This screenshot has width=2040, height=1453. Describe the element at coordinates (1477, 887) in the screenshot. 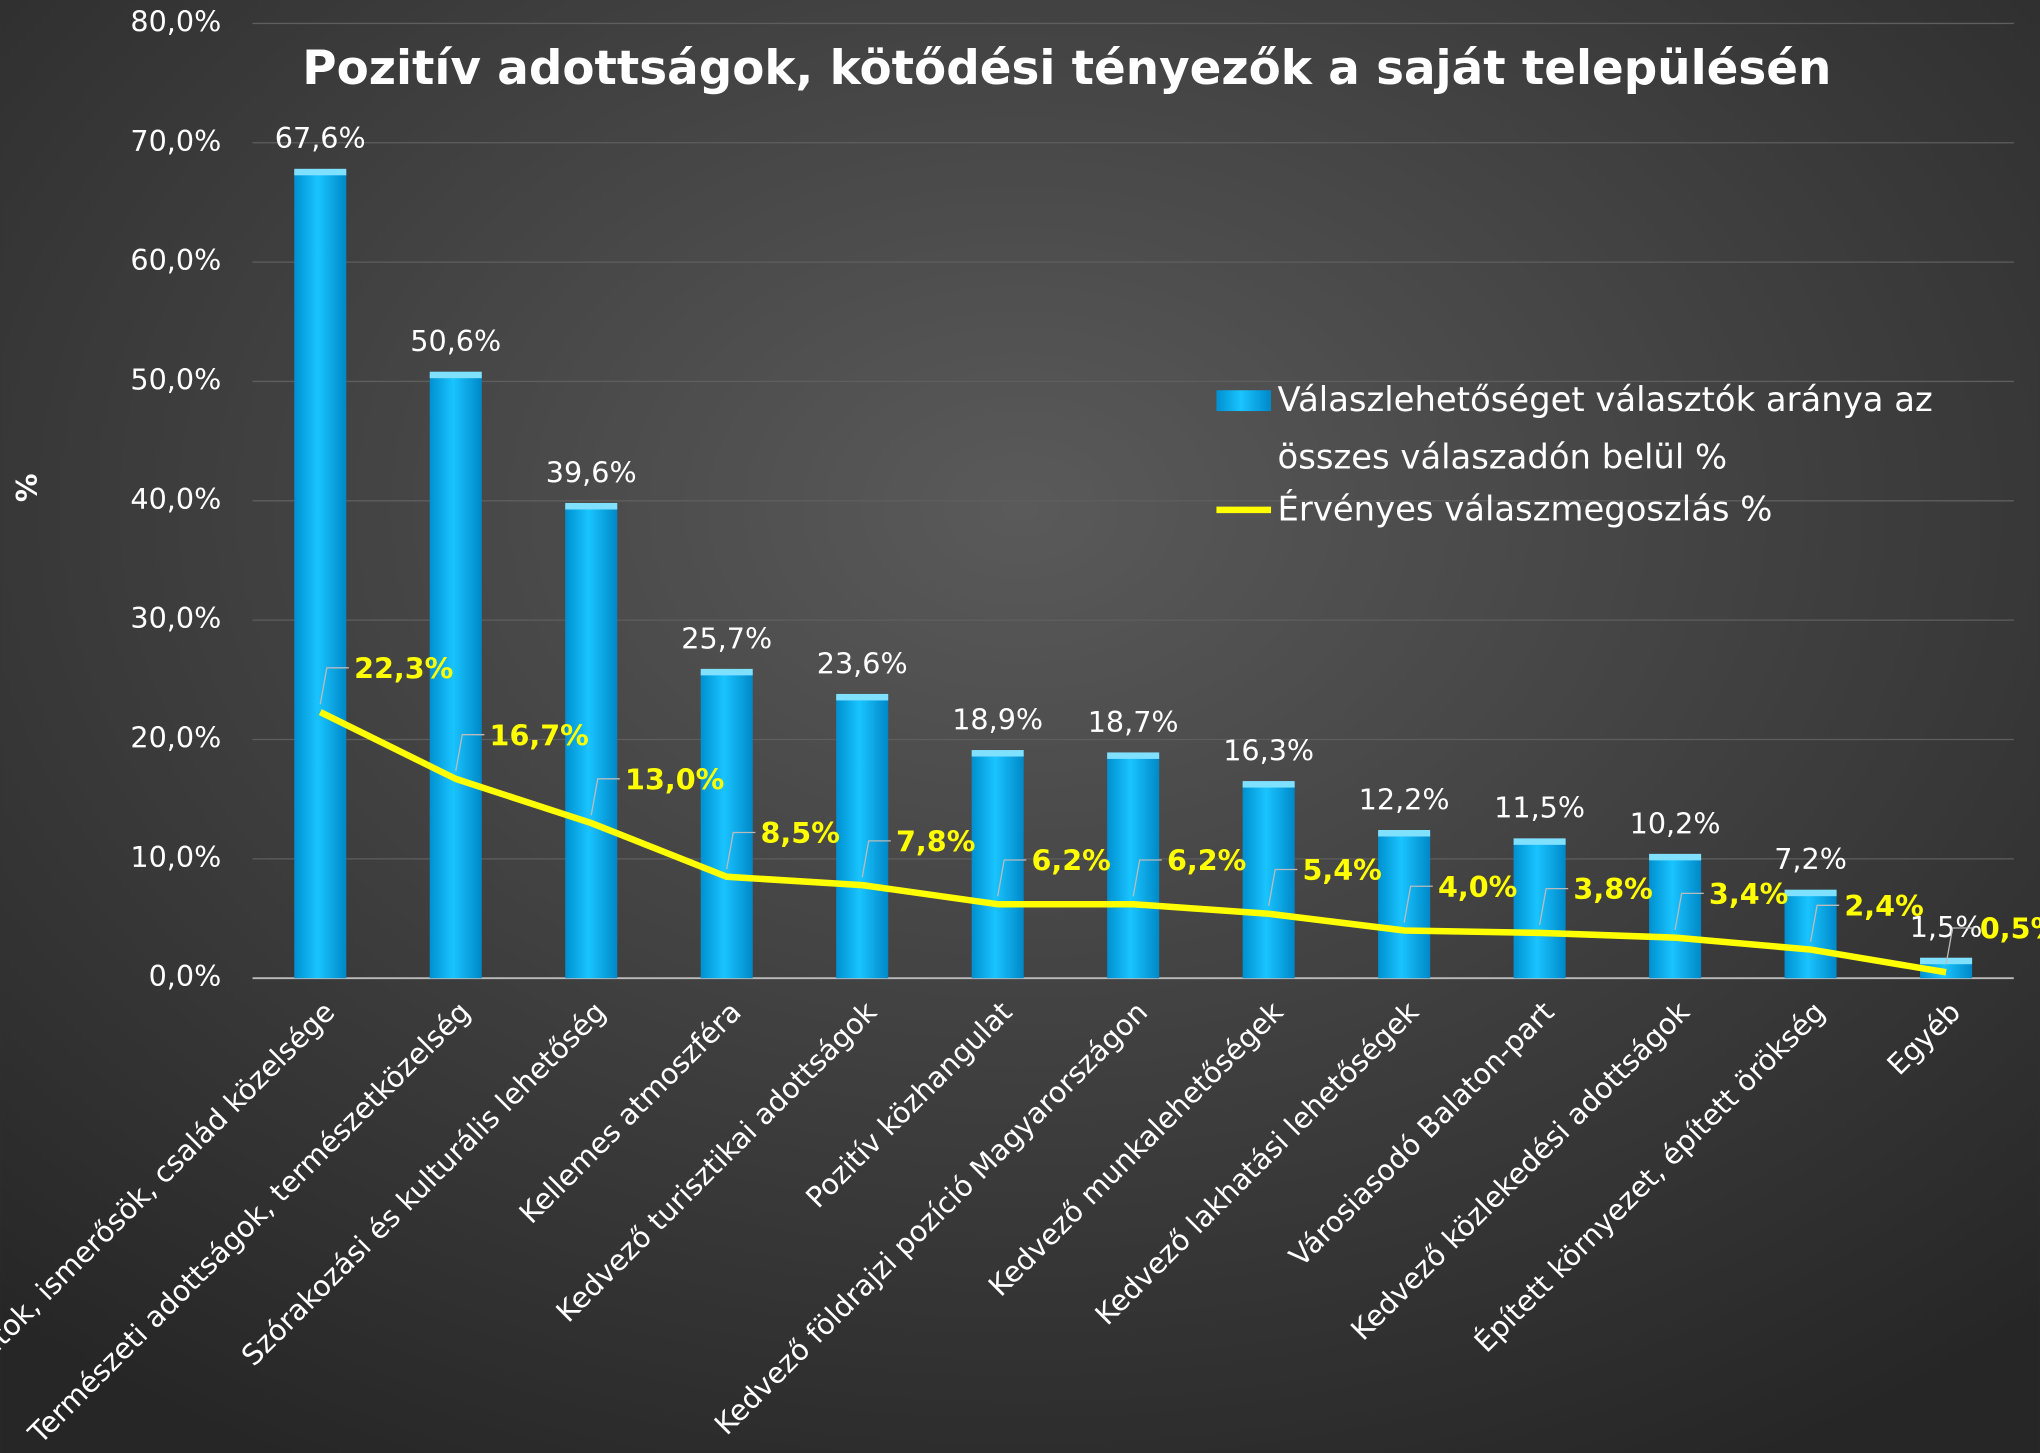

I see `line-value-label: 4,0%` at that location.